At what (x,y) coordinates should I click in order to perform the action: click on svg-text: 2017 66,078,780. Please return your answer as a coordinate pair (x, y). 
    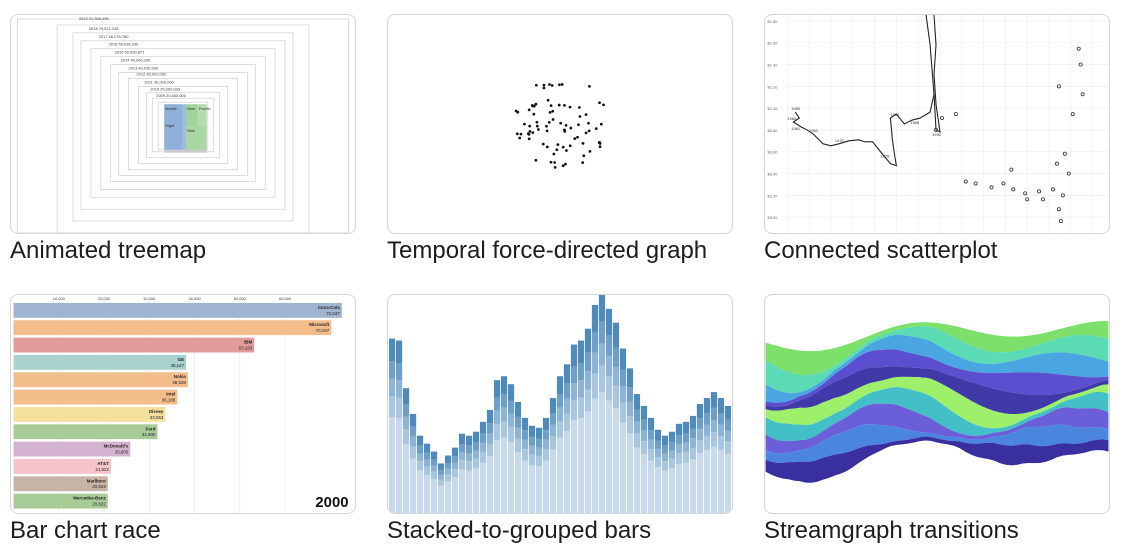
    Looking at the image, I should click on (114, 36).